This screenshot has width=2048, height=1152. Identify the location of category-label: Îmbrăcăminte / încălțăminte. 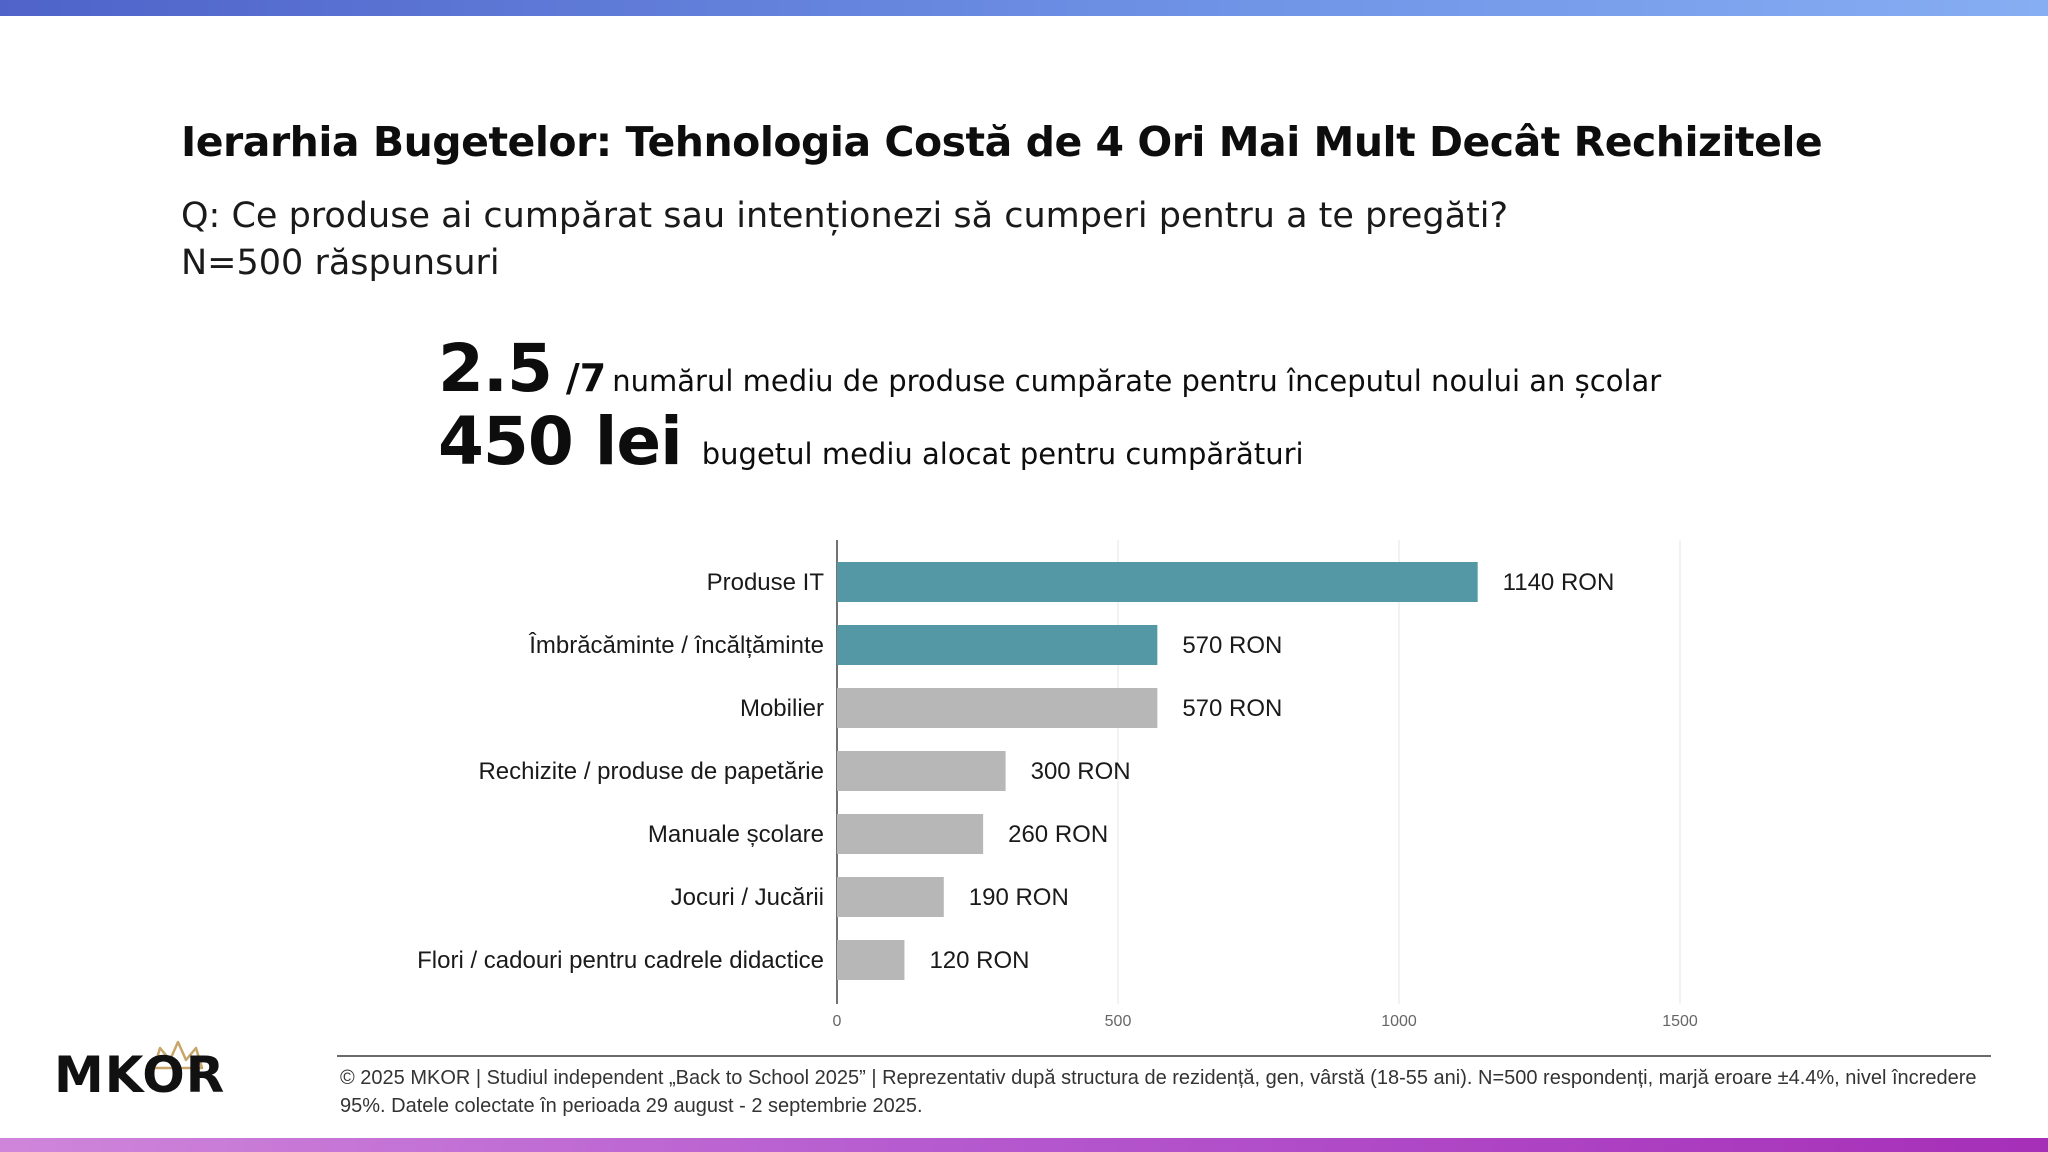
(676, 645).